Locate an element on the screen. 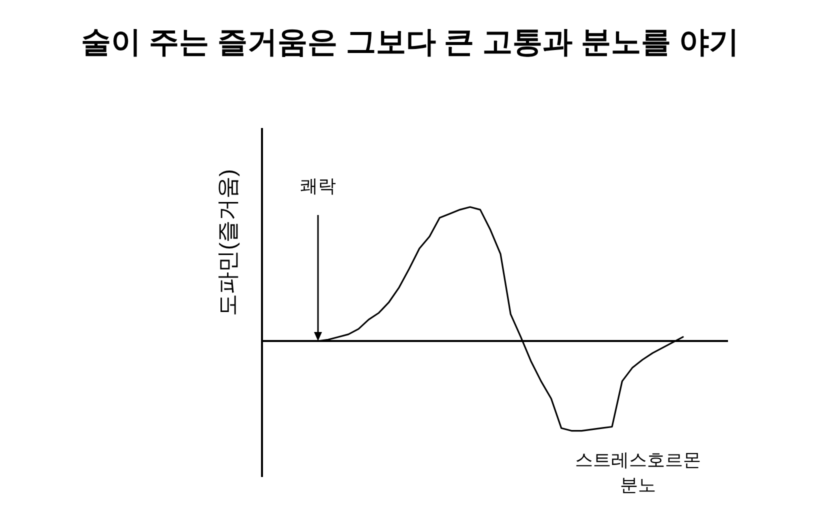 Image resolution: width=820 pixels, height=531 pixels. y-axis-title: 도파민(즐거움) is located at coordinates (227, 242).